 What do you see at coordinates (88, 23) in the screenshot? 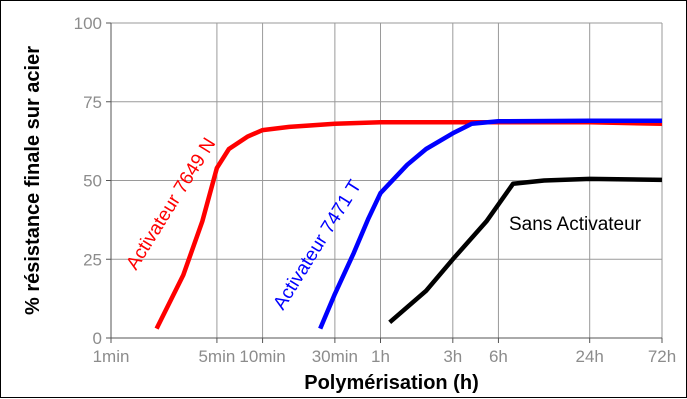
I see `y-tick-label: 100` at bounding box center [88, 23].